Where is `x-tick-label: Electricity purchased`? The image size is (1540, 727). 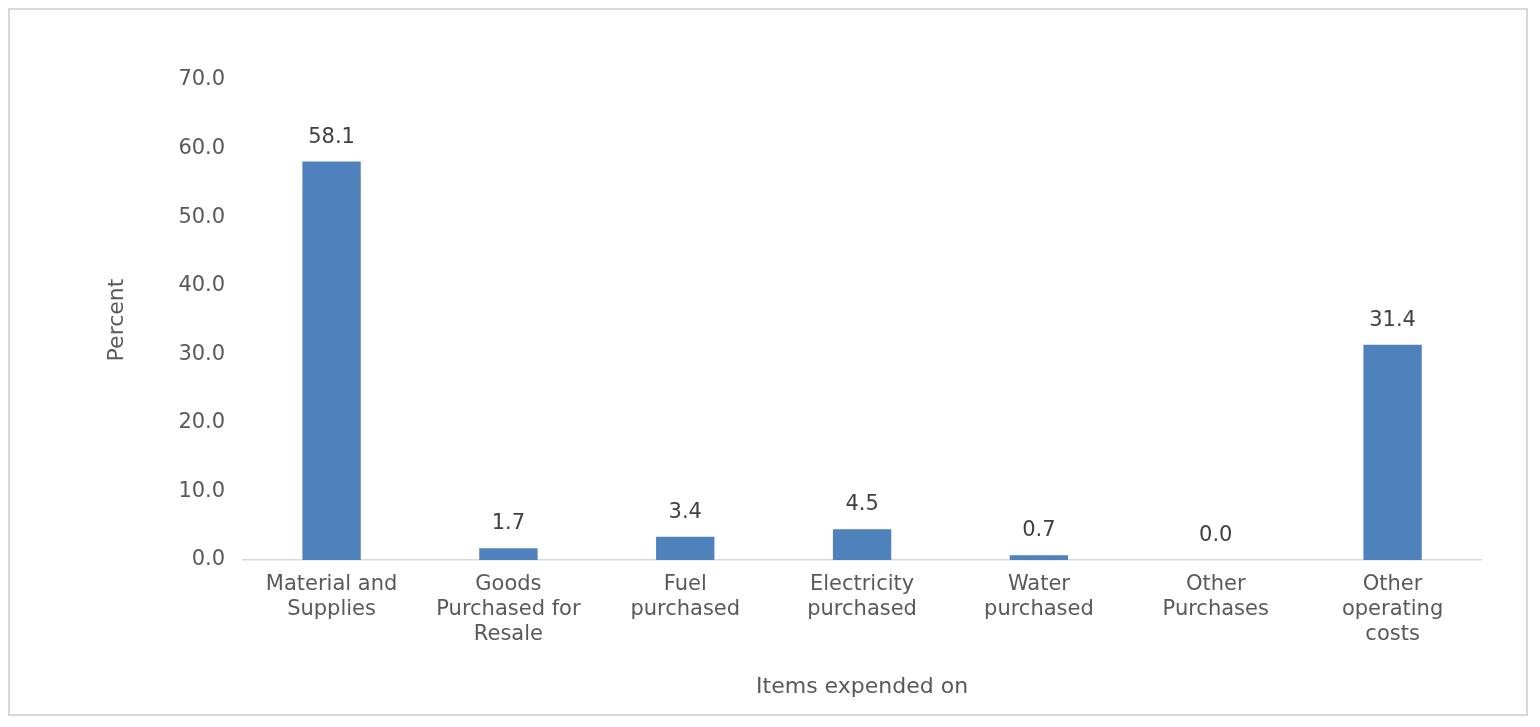
x-tick-label: Electricity purchased is located at coordinates (862, 596).